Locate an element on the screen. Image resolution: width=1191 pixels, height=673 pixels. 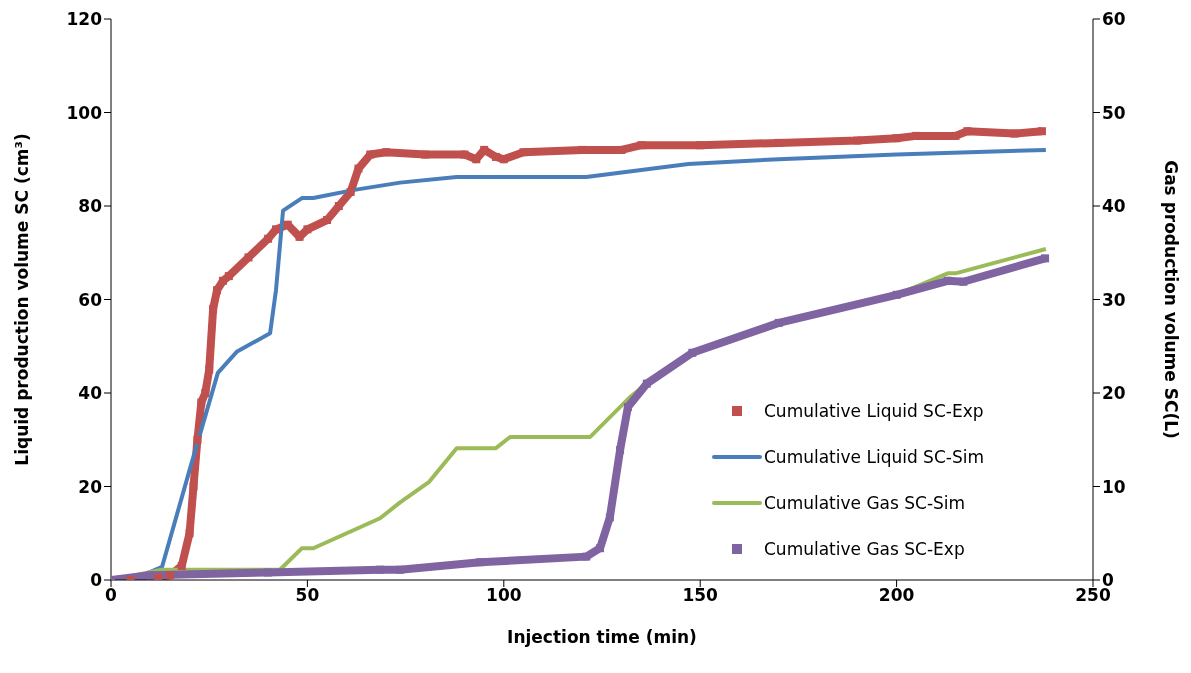
legend-label: Cumulative Liquid SC-Exp is located at coordinates (874, 411).